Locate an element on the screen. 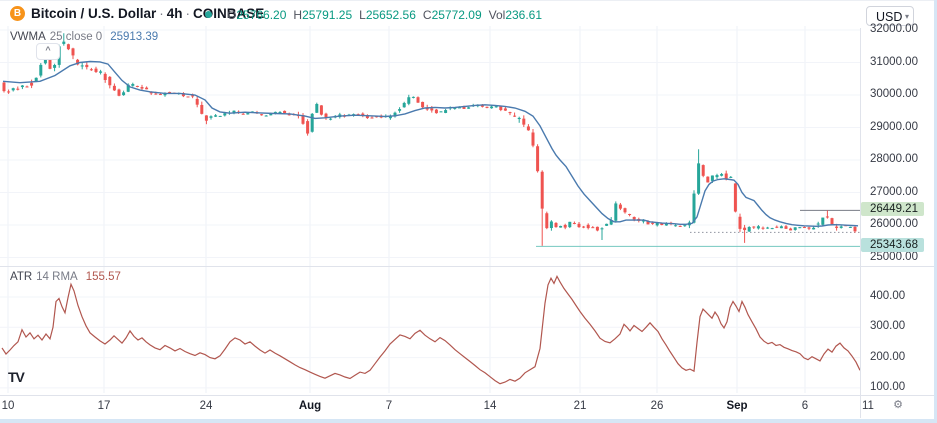 Image resolution: width=937 pixels, height=423 pixels. atr-axis-label: 200.00 is located at coordinates (888, 356).